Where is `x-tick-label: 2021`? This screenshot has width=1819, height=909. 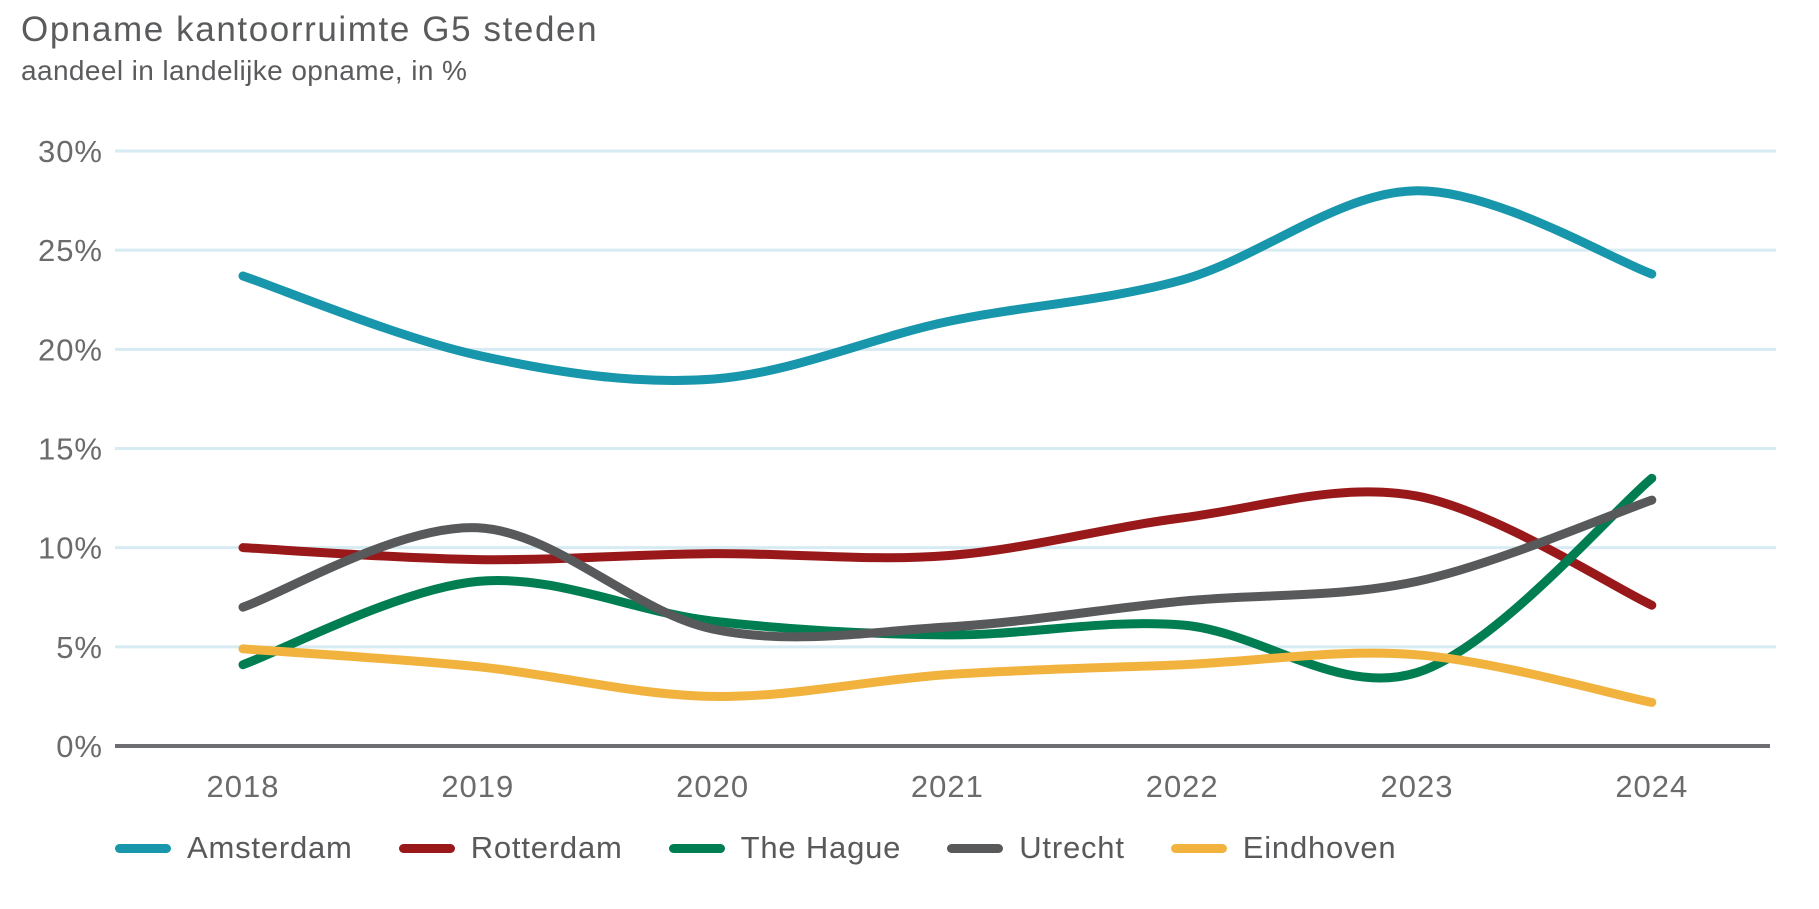
x-tick-label: 2021 is located at coordinates (947, 786).